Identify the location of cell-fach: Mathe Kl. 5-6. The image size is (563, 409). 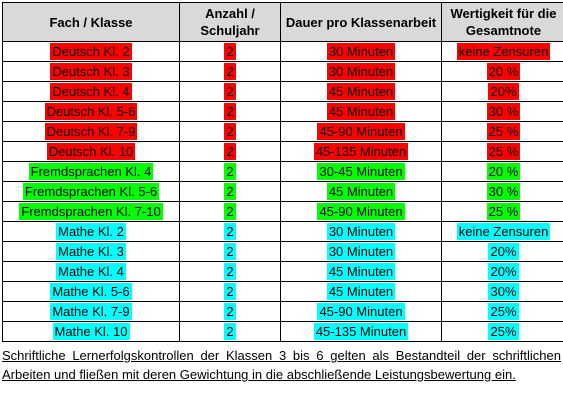
(91, 291).